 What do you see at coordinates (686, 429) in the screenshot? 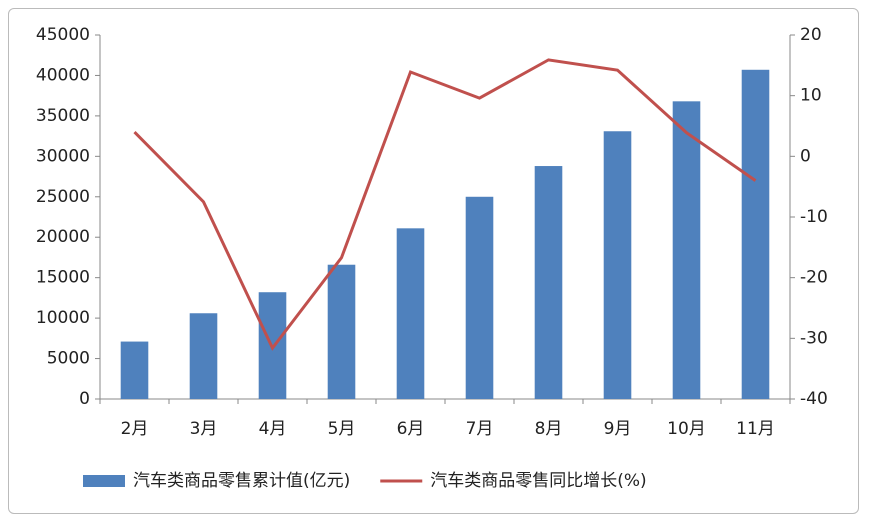
I see `x-tick-label: 10月` at bounding box center [686, 429].